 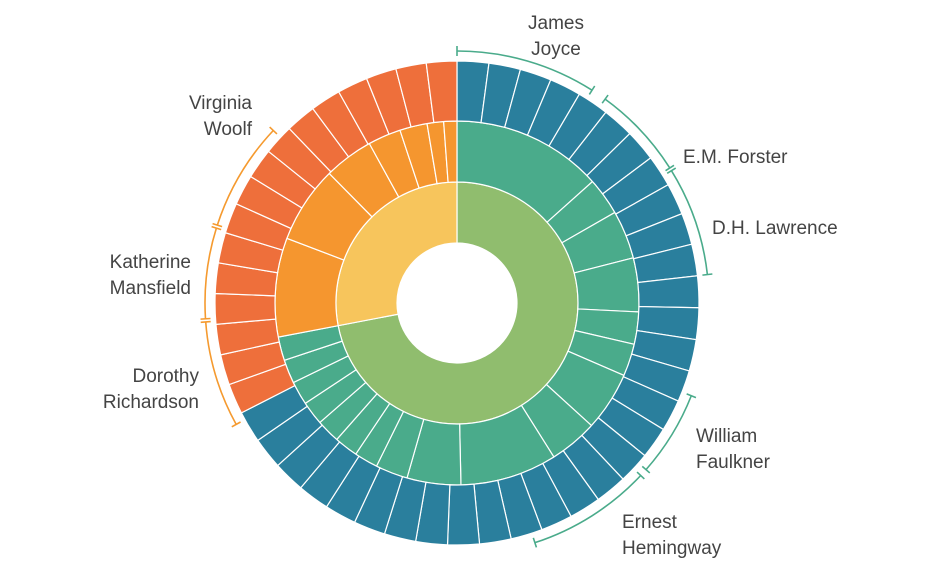 What do you see at coordinates (592, 90) in the screenshot?
I see `bracket-cap-james-joyce-end` at bounding box center [592, 90].